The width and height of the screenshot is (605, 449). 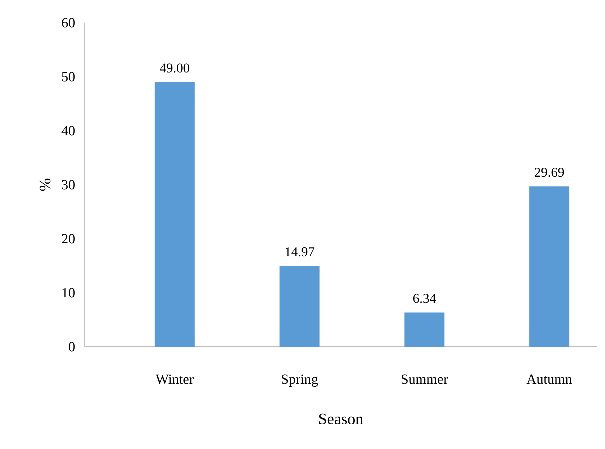 I want to click on y-tick-label: 0, so click(x=72, y=347).